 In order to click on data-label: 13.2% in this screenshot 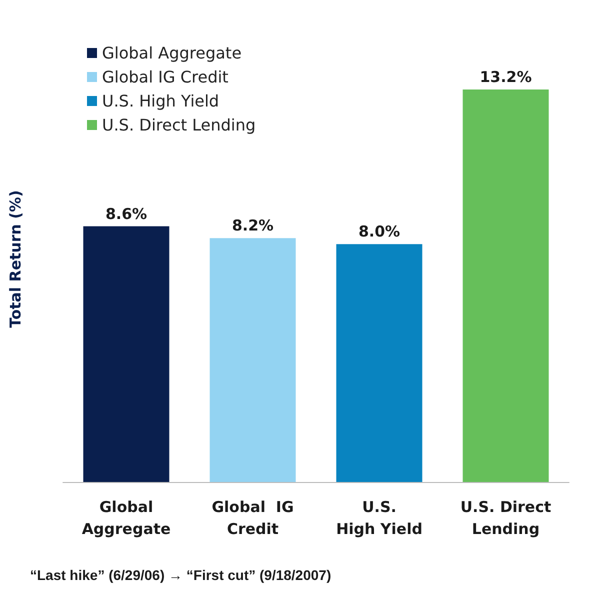, I will do `click(506, 77)`.